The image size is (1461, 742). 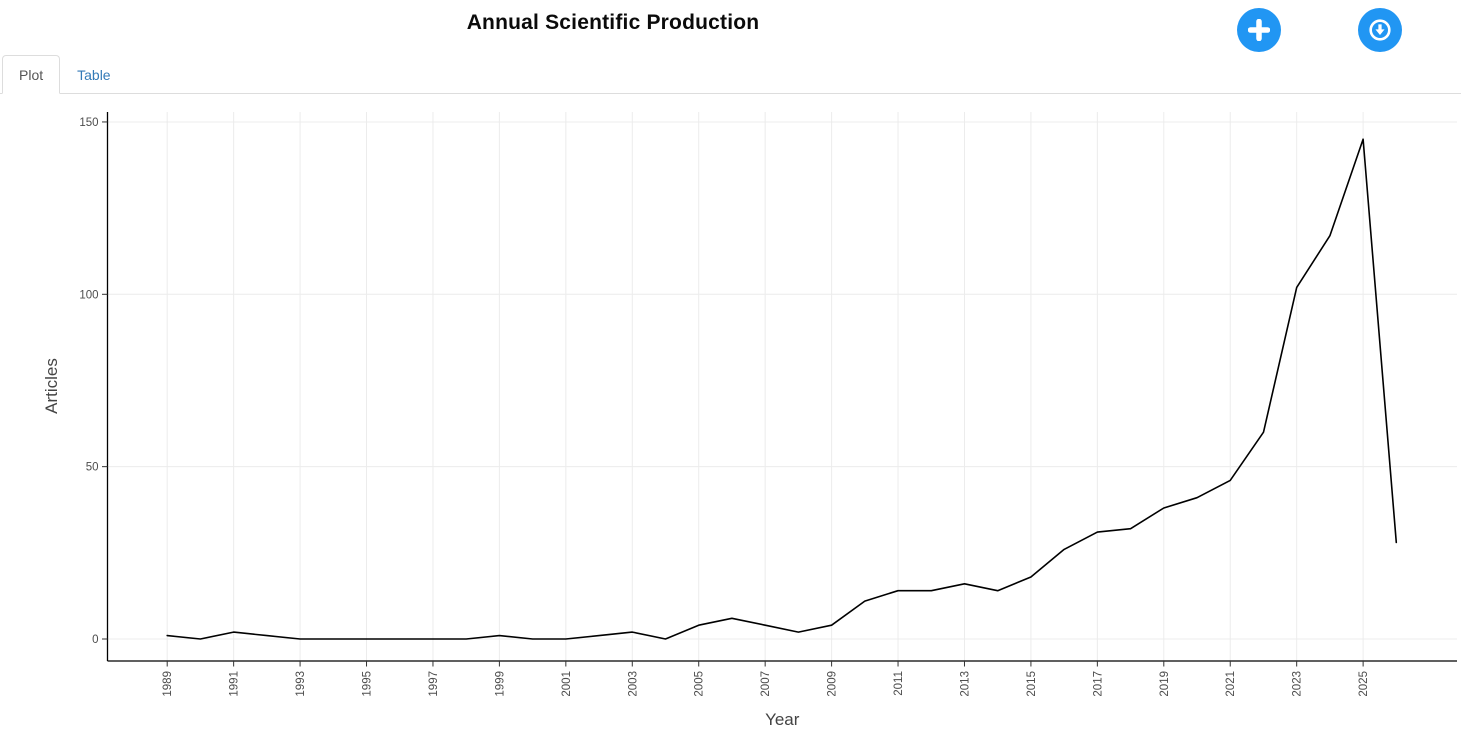 What do you see at coordinates (88, 123) in the screenshot?
I see `svg-text: 150` at bounding box center [88, 123].